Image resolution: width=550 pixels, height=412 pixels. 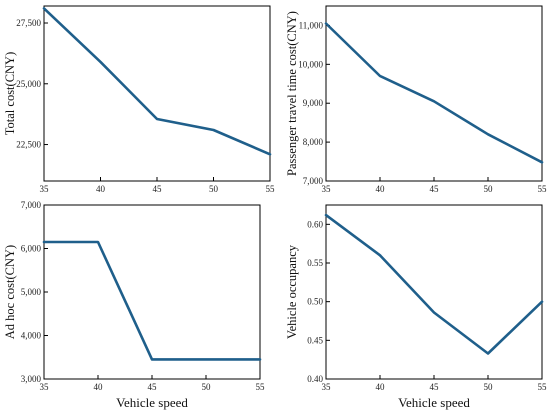 What do you see at coordinates (315, 224) in the screenshot?
I see `y-tick-label: 0.60` at bounding box center [315, 224].